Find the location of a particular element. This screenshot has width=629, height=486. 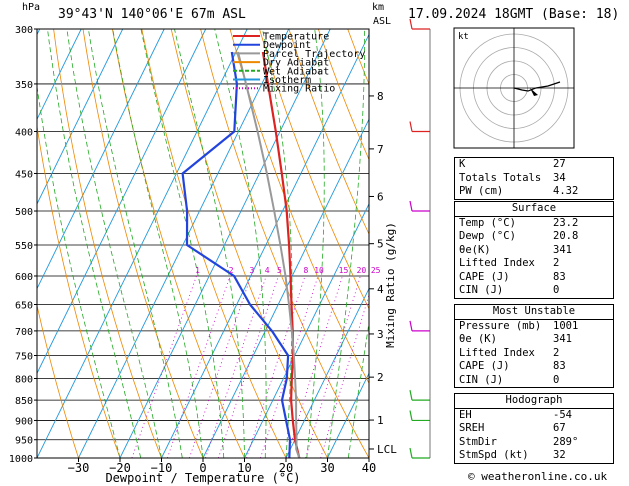

x-tick-label: 20 is located at coordinates (286, 468).